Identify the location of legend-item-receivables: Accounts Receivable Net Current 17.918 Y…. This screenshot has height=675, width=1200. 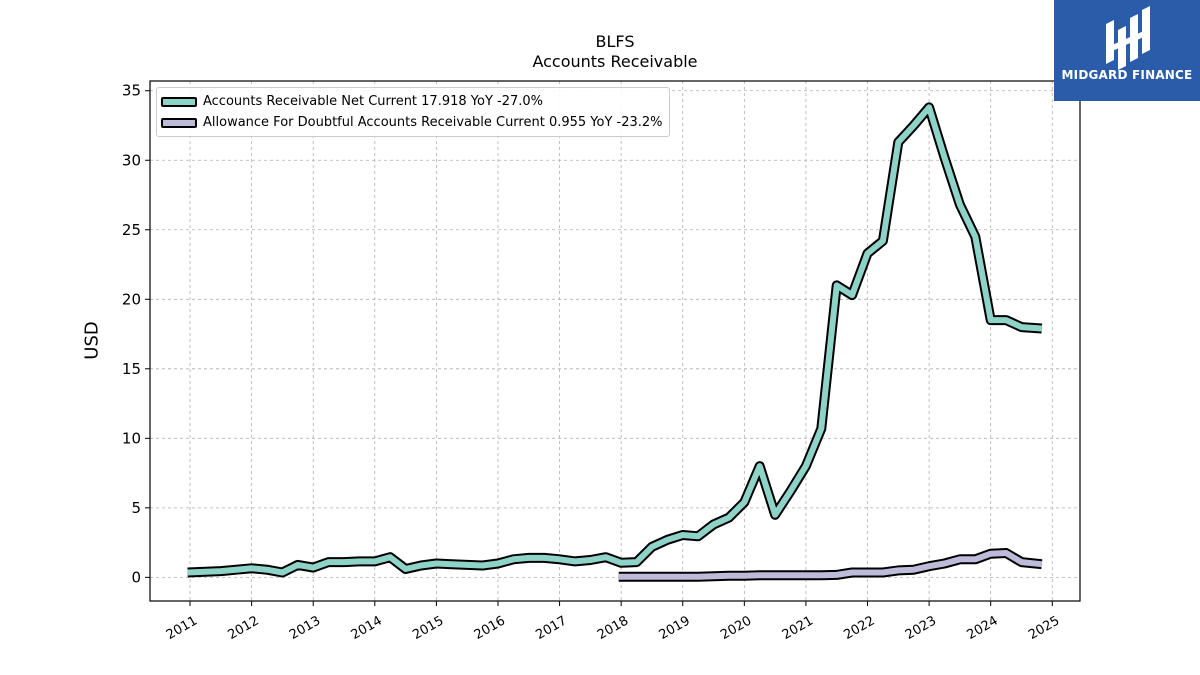
(412, 101).